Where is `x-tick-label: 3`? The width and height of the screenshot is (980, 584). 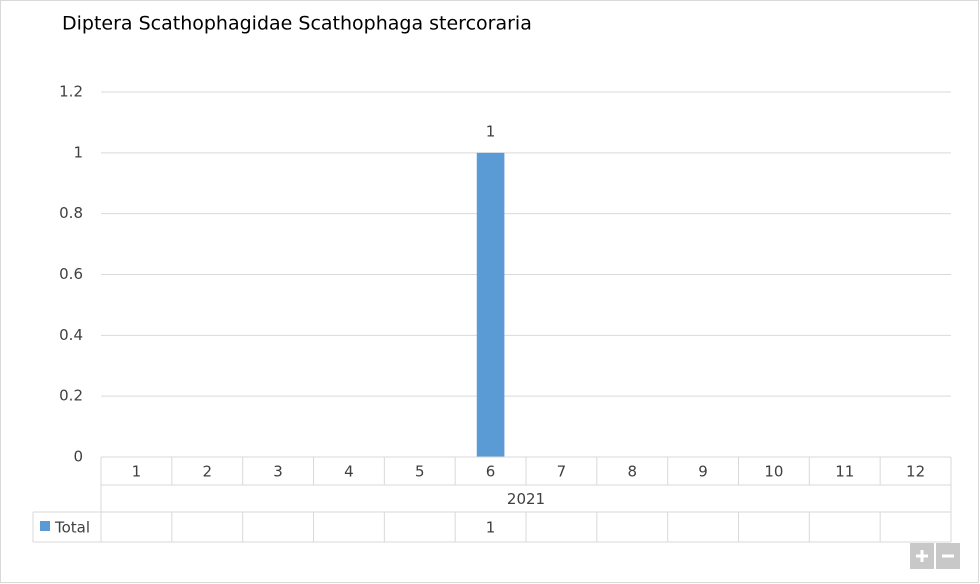
x-tick-label: 3 is located at coordinates (278, 472).